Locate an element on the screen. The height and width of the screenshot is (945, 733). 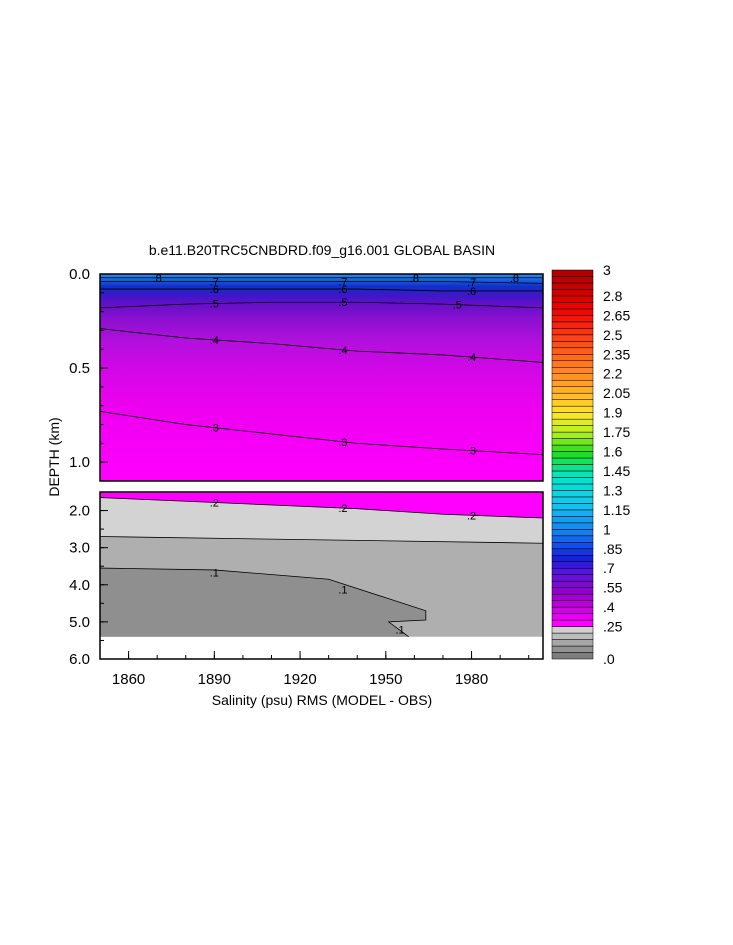
contour-line-0.1 is located at coordinates (263, 602).